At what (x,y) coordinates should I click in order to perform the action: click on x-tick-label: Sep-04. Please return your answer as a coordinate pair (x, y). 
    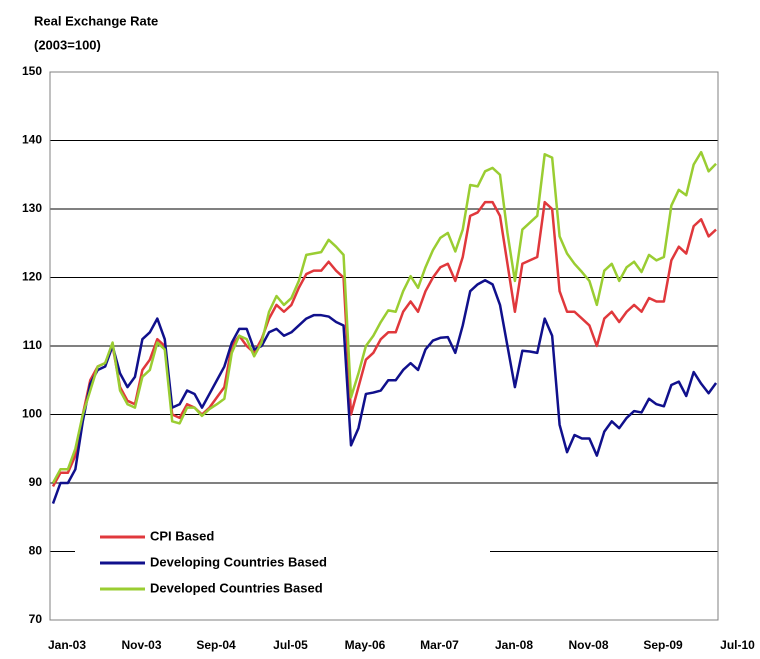
    Looking at the image, I should click on (216, 645).